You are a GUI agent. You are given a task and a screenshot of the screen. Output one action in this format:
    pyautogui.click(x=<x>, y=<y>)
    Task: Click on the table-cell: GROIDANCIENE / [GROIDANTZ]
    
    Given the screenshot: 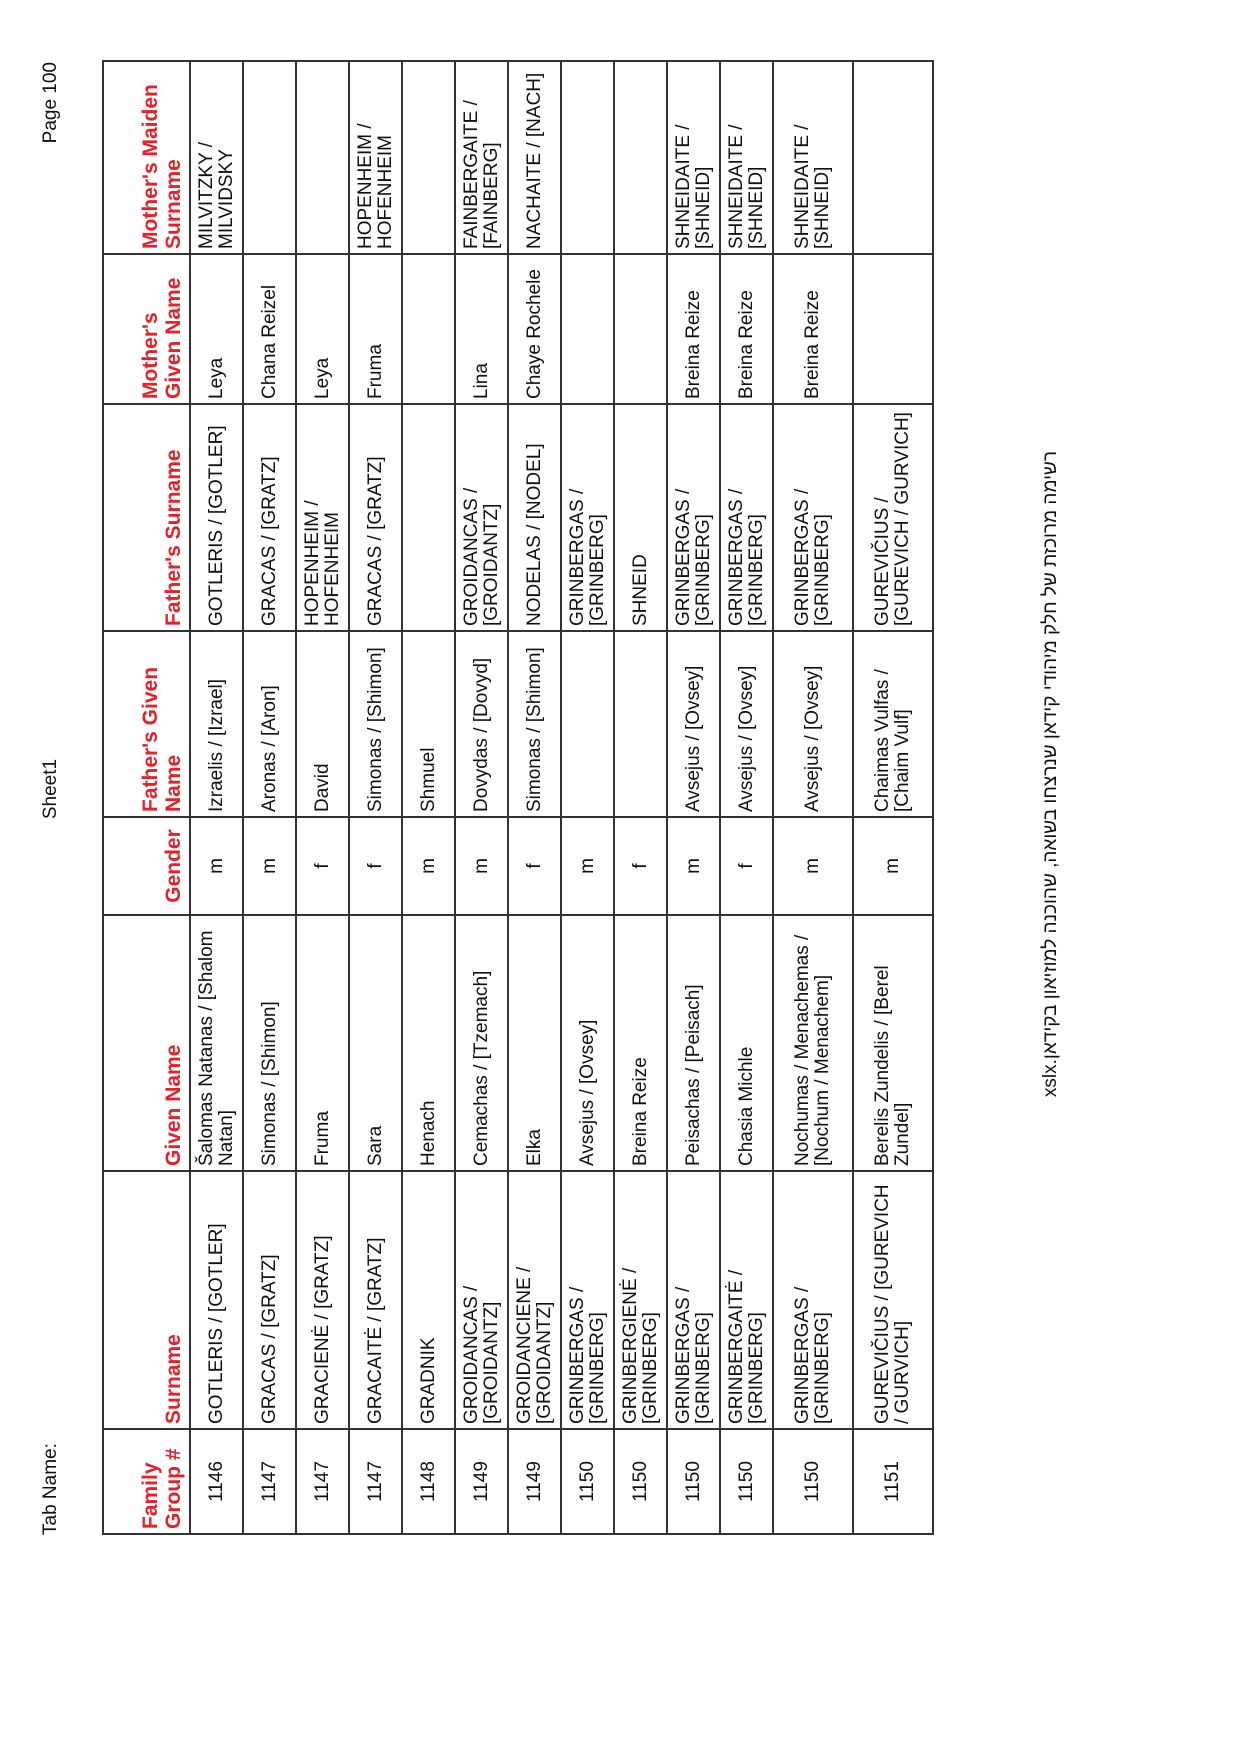 What is the action you would take?
    pyautogui.click(x=534, y=1300)
    